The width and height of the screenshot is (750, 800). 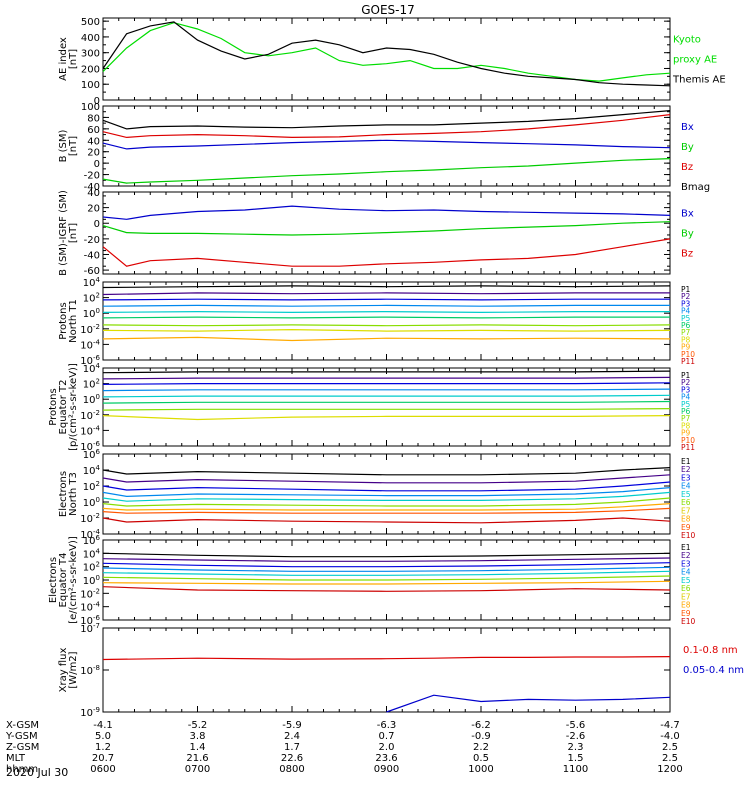 What do you see at coordinates (90, 344) in the screenshot?
I see `y-tick-label: 10⁻⁴` at bounding box center [90, 344].